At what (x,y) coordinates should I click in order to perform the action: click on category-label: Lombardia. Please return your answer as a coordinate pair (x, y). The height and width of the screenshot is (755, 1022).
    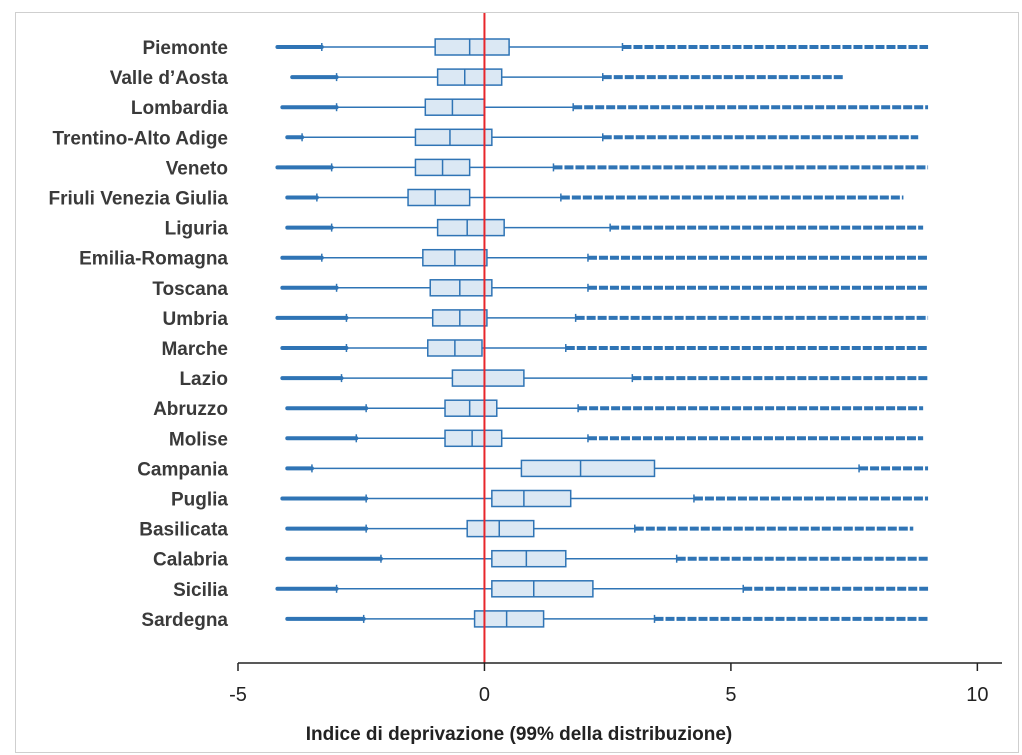
    Looking at the image, I should click on (180, 108).